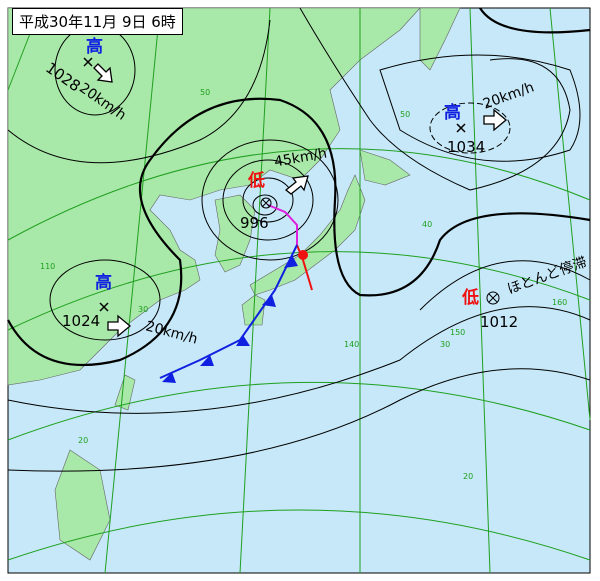 Image resolution: width=600 pixels, height=581 pixels. I want to click on grid-label: 40, so click(427, 224).